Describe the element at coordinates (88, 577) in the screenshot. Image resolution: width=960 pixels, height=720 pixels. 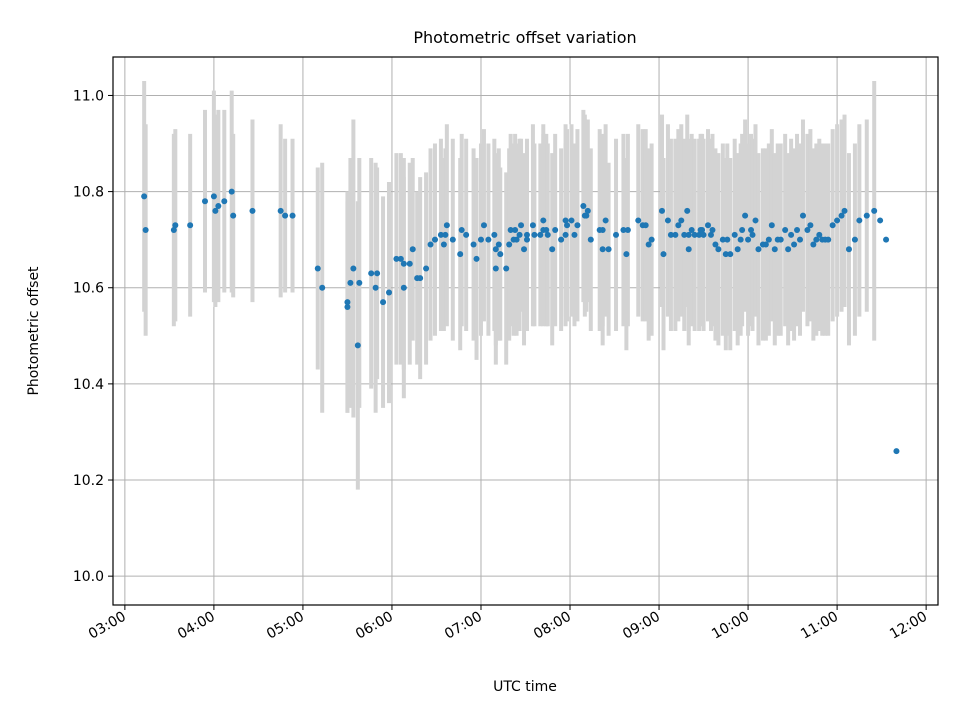
I see `y-tick-label: 10.0` at that location.